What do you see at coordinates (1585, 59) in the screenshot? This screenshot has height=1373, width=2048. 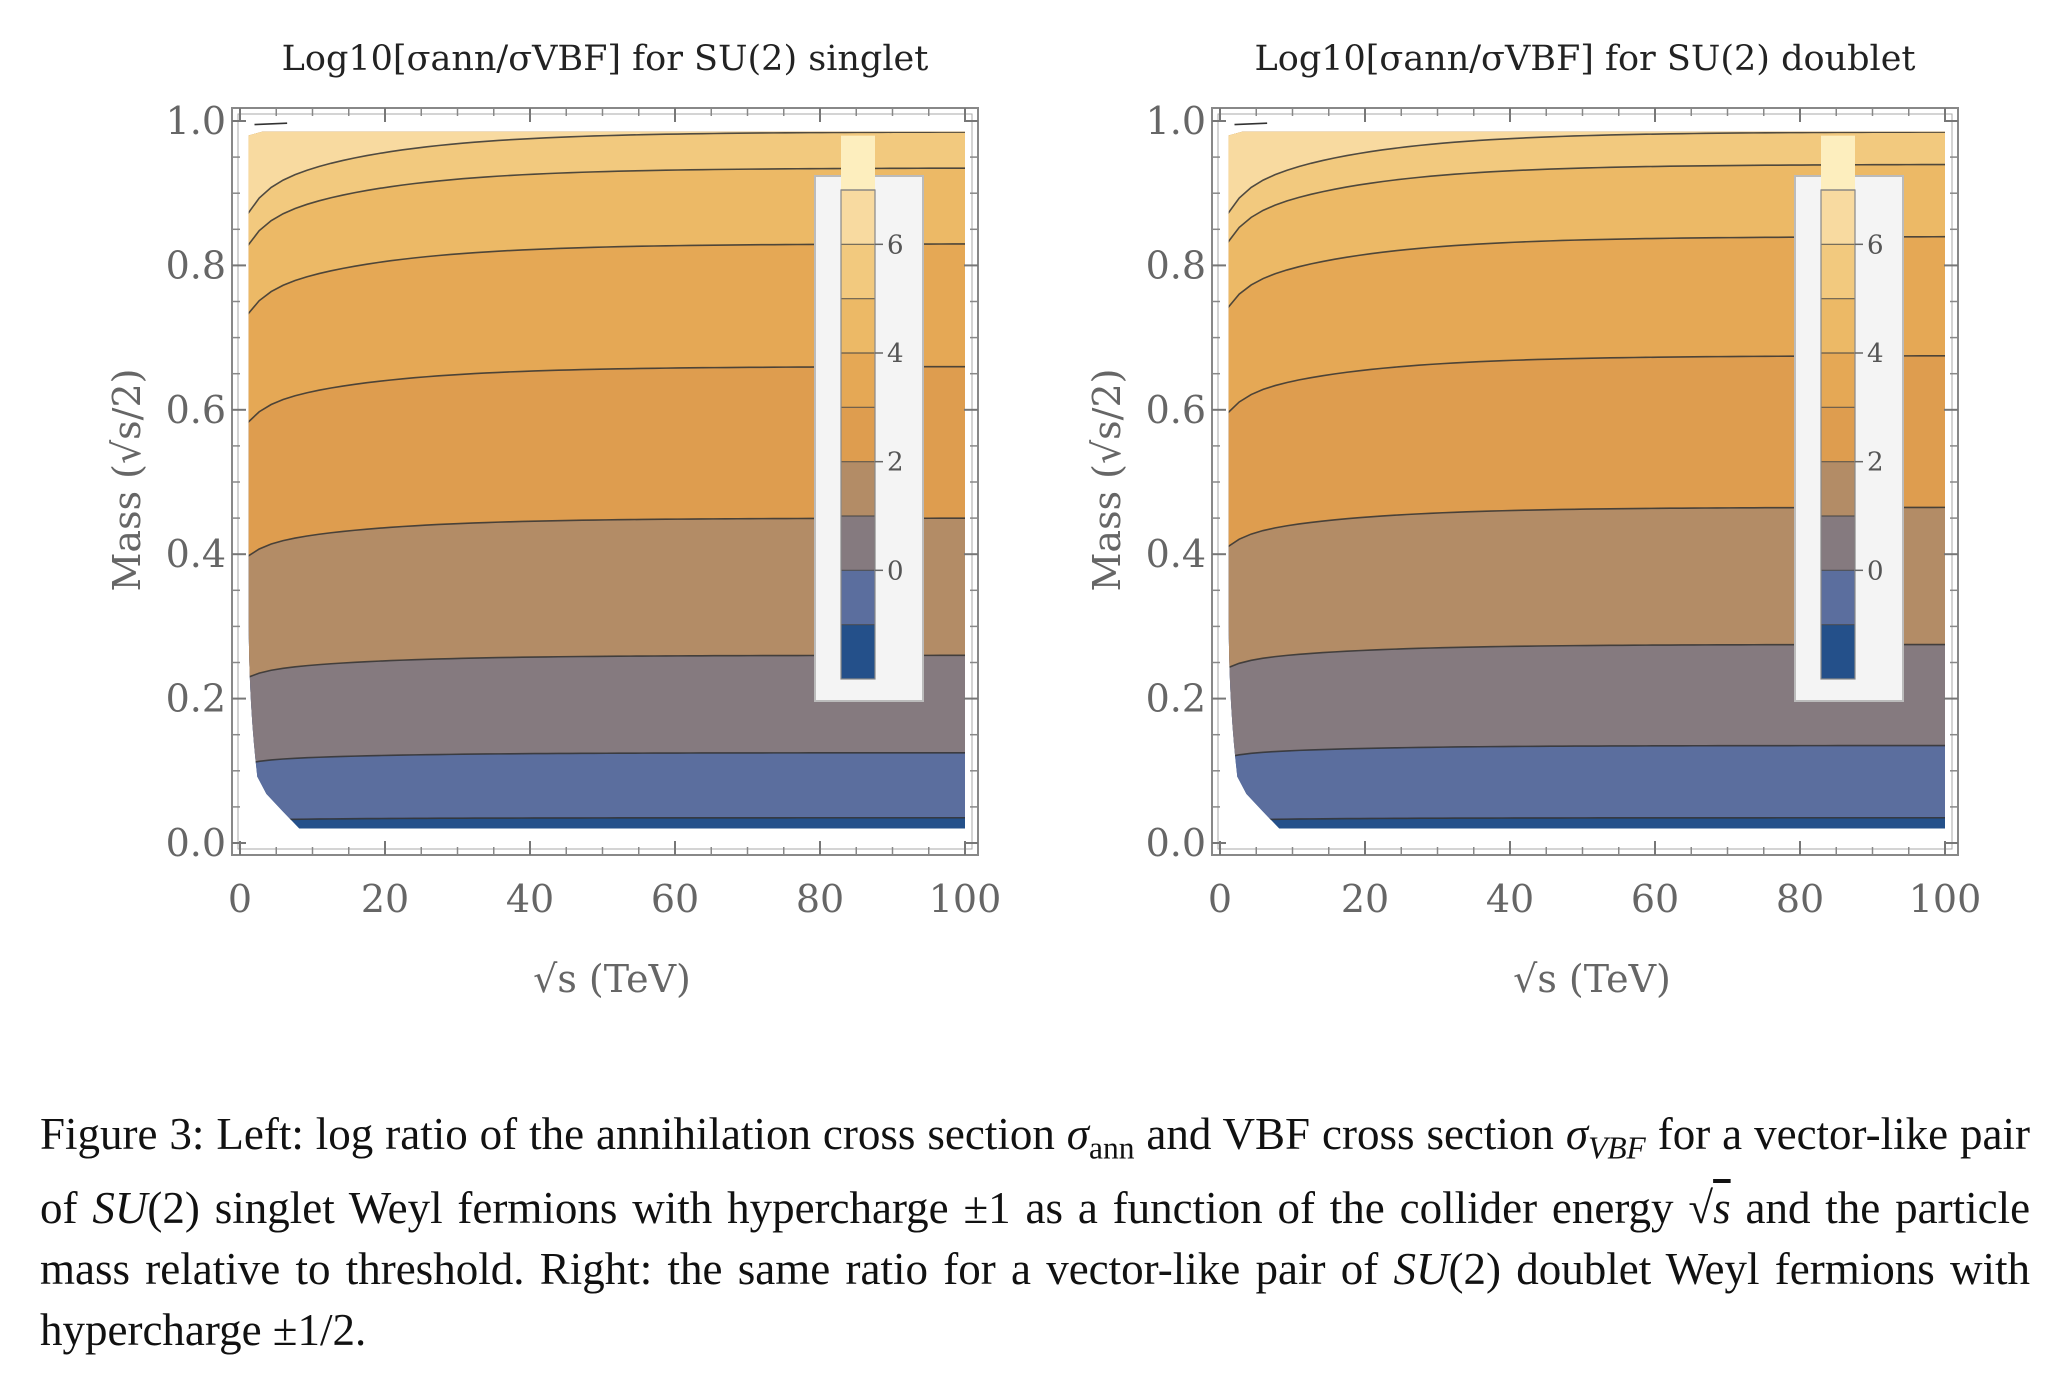 I see `chart-title: Log10[σann/σVBF] for SU(2) doublet` at bounding box center [1585, 59].